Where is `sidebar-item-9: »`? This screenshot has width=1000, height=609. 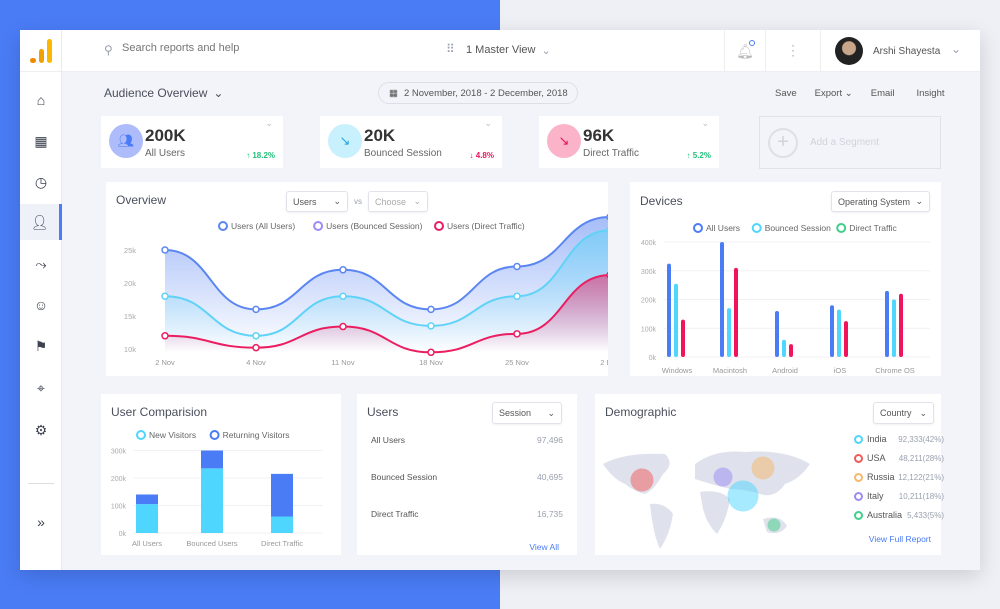
sidebar-item-9: » is located at coordinates (41, 522).